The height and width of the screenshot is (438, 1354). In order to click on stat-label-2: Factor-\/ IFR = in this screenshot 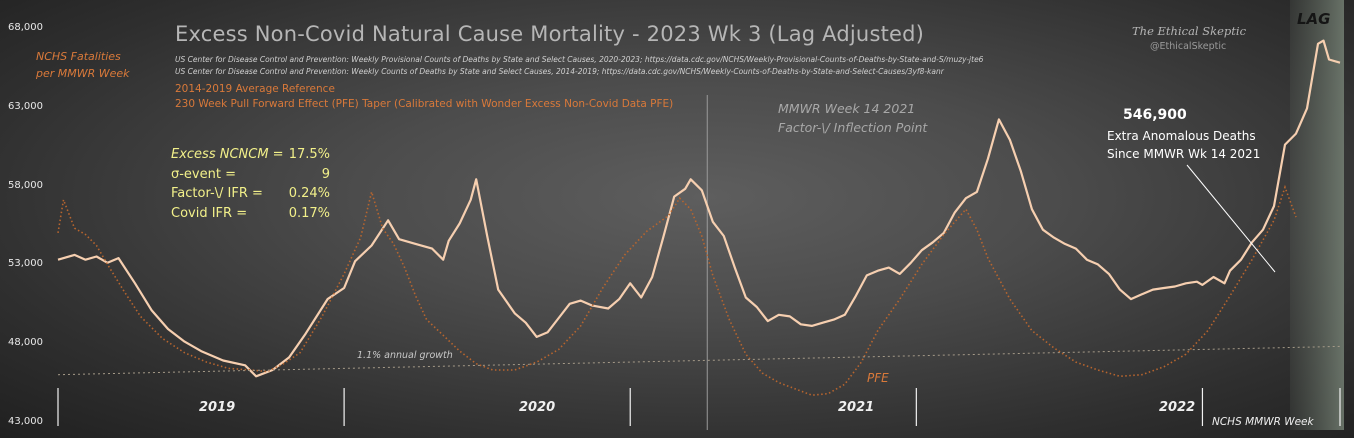, I will do `click(217, 193)`.